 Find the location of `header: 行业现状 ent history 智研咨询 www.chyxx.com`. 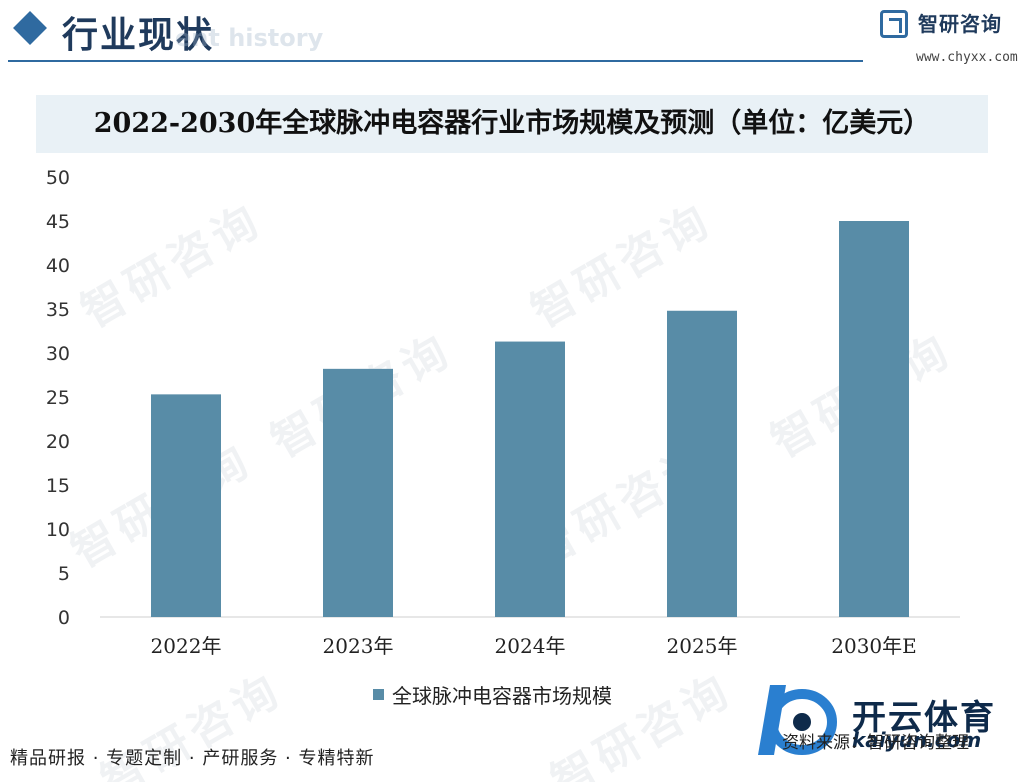

header: 行业现状 ent history 智研咨询 www.chyxx.com is located at coordinates (512, 33).